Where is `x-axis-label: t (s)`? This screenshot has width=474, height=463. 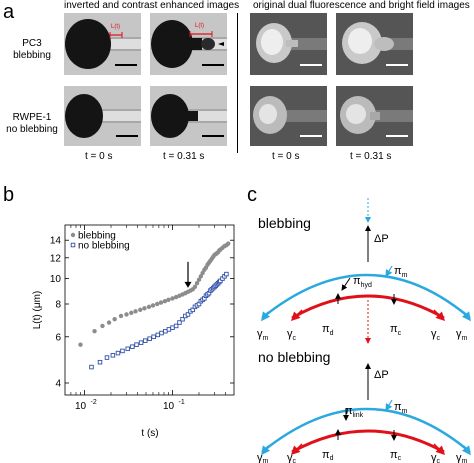 x-axis-label: t (s) is located at coordinates (149, 433).